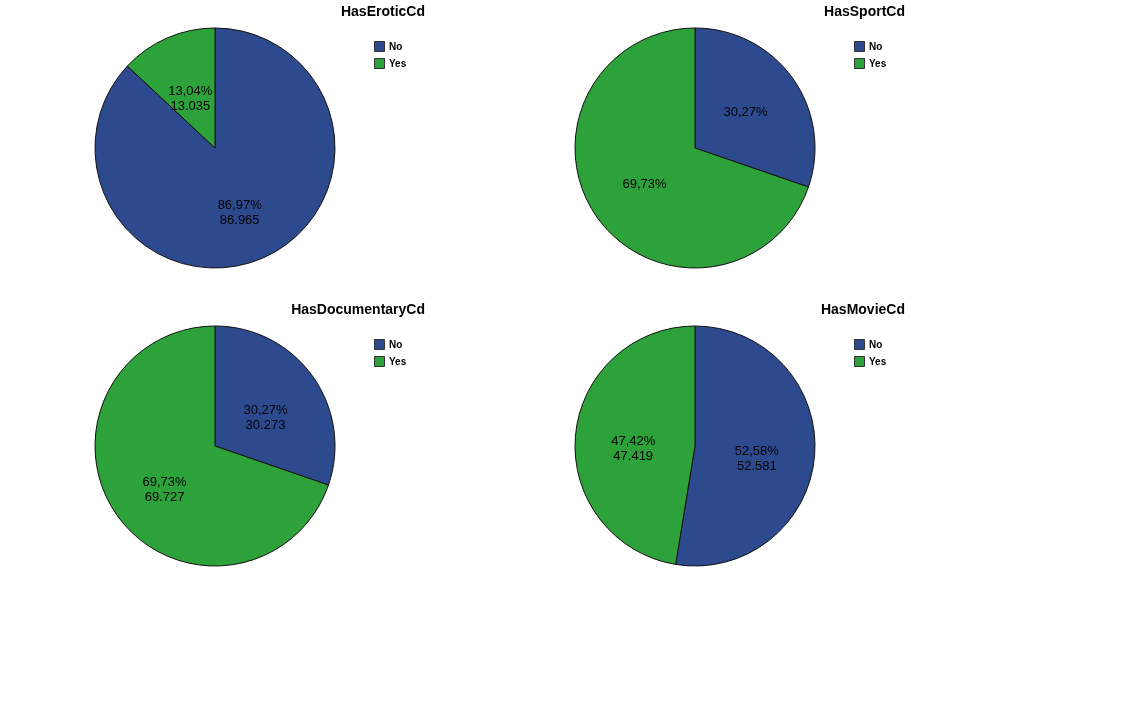 The height and width of the screenshot is (702, 1129). I want to click on chart-title: HasEroticCd, so click(382, 11).